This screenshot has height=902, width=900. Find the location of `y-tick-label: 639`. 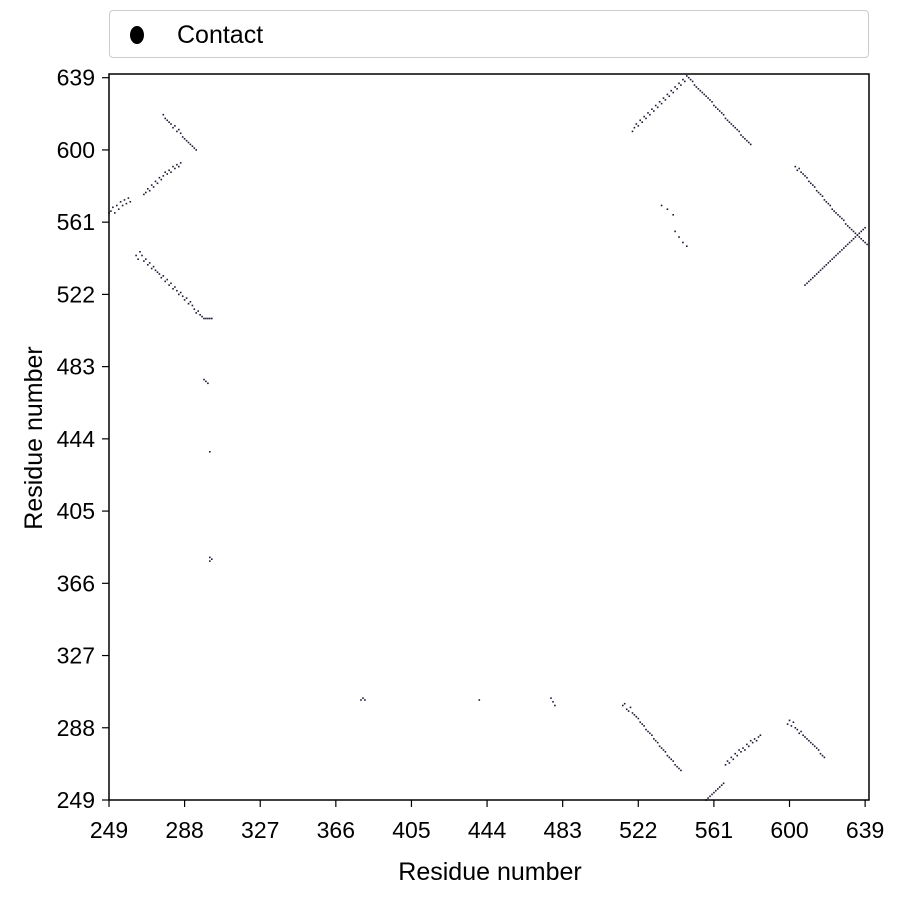

y-tick-label: 639 is located at coordinates (76, 78).